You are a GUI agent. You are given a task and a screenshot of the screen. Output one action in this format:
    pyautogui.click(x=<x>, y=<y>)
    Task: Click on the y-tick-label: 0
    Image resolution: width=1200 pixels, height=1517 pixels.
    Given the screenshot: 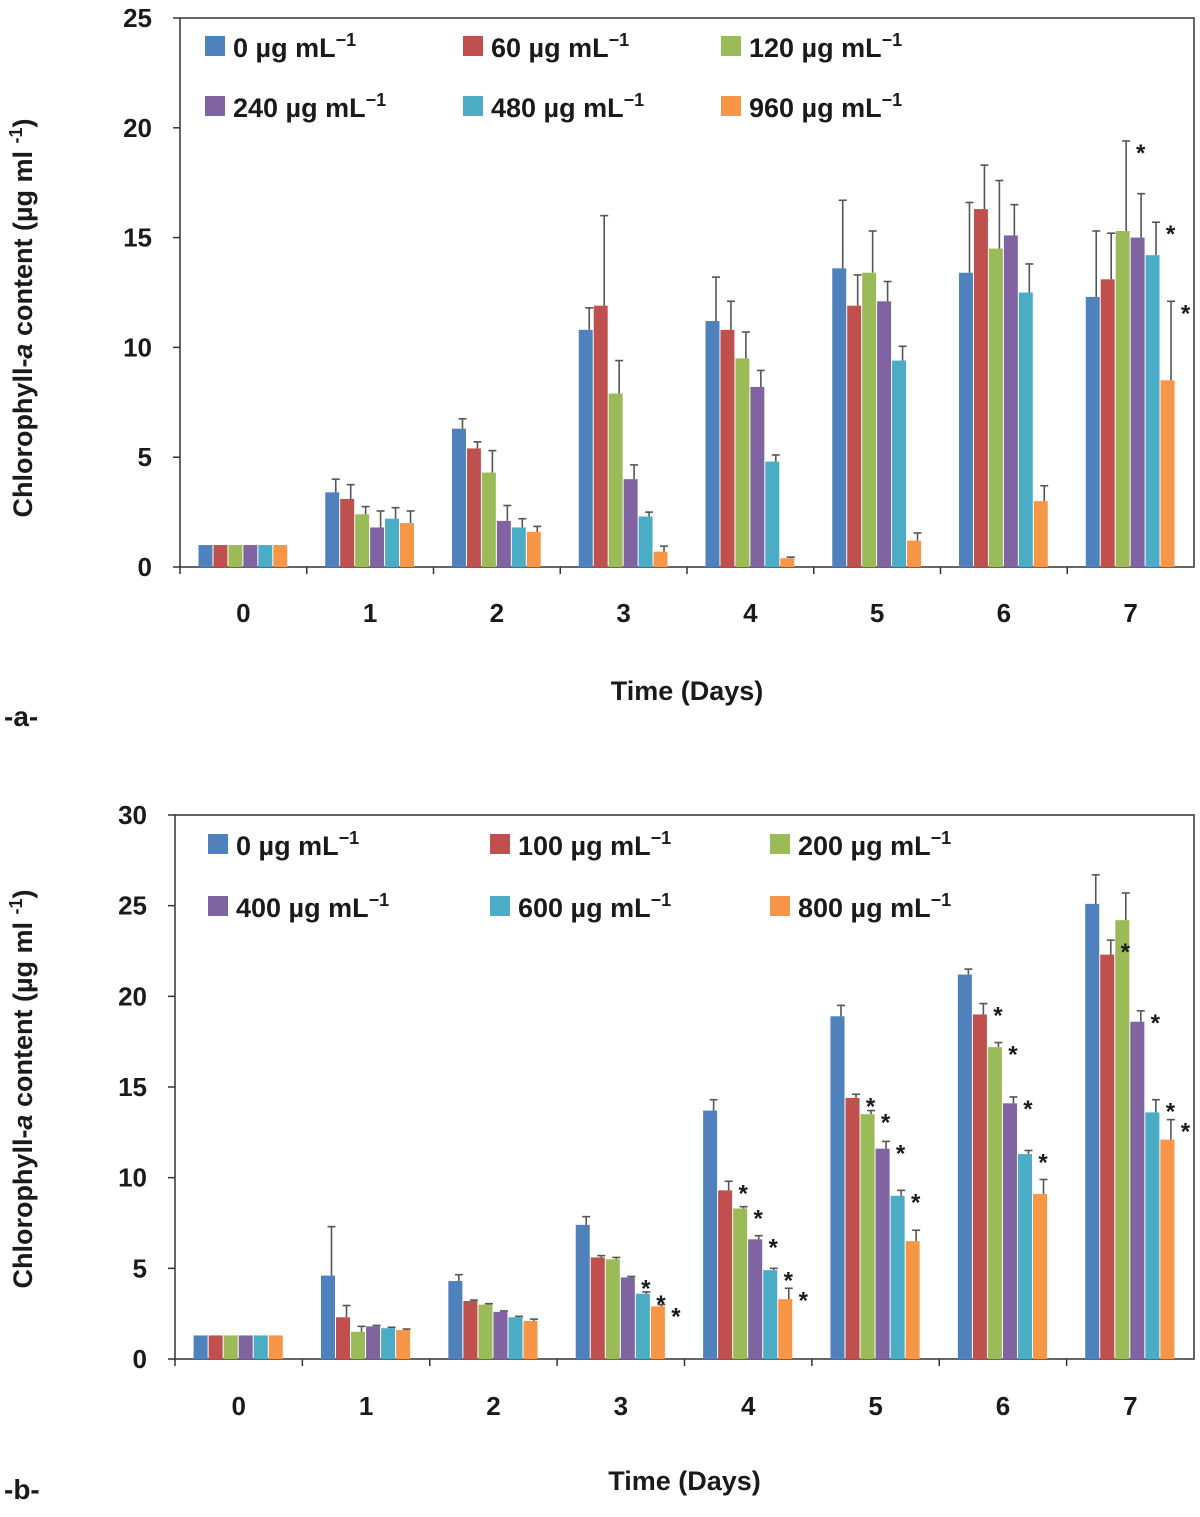 What is the action you would take?
    pyautogui.click(x=140, y=1359)
    